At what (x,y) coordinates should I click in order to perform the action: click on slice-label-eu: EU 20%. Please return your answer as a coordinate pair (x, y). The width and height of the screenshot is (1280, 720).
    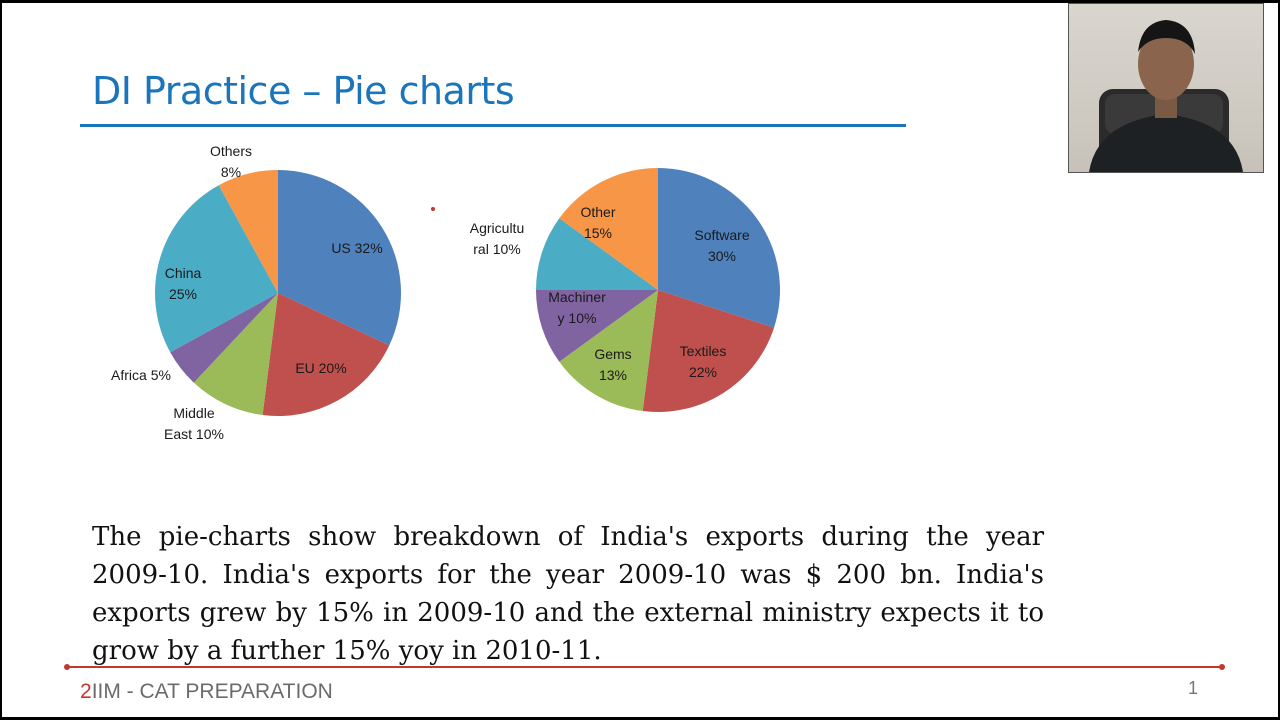
    Looking at the image, I should click on (320, 368).